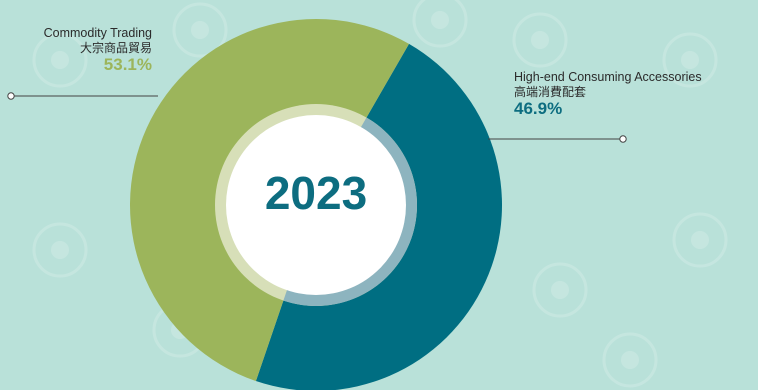  What do you see at coordinates (115, 48) in the screenshot?
I see `slice-label-zh: 大宗商品貿易` at bounding box center [115, 48].